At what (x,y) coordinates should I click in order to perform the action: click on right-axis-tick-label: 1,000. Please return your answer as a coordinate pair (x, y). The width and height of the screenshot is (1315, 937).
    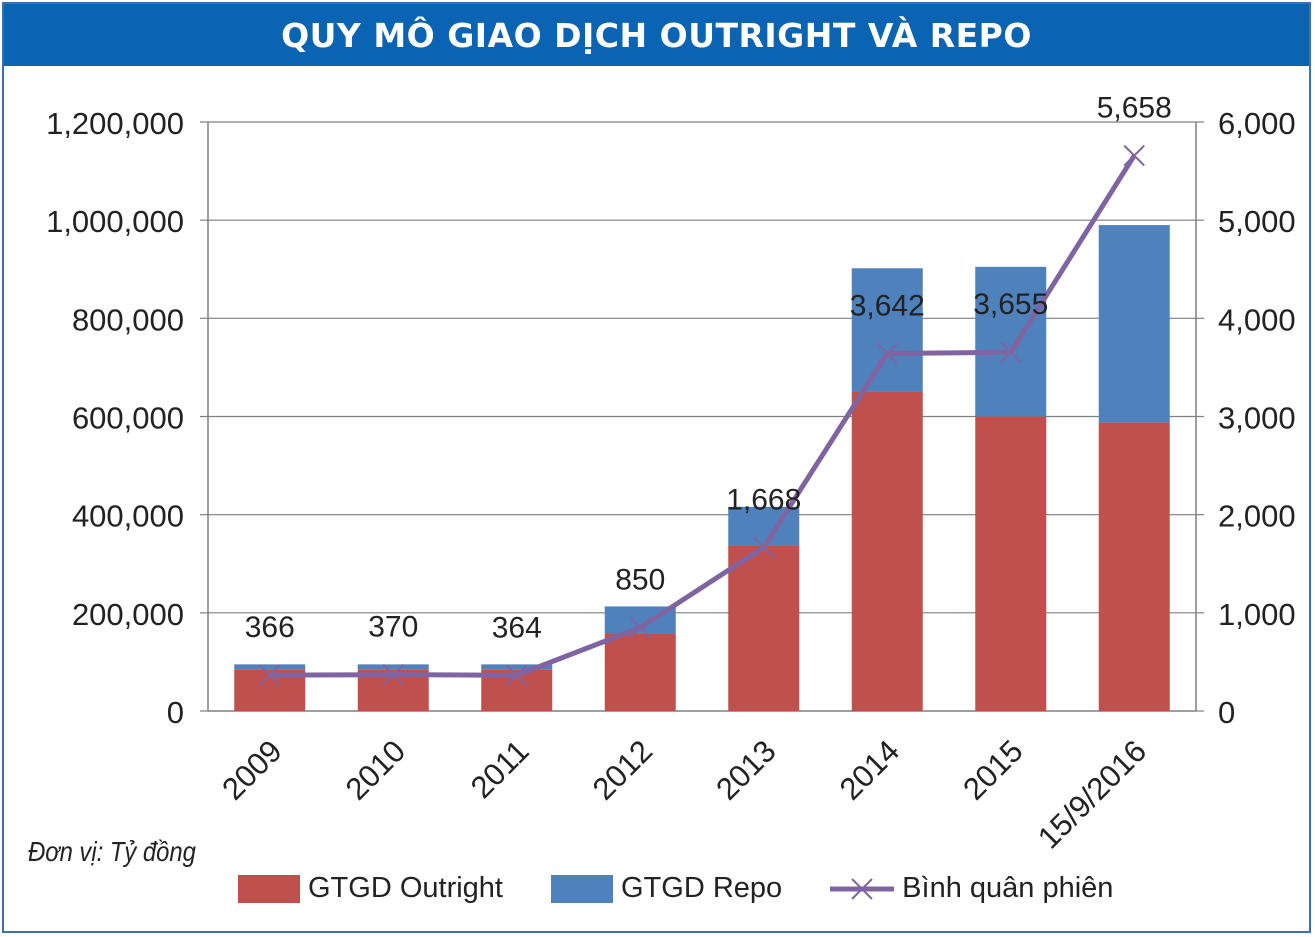
    Looking at the image, I should click on (1257, 614).